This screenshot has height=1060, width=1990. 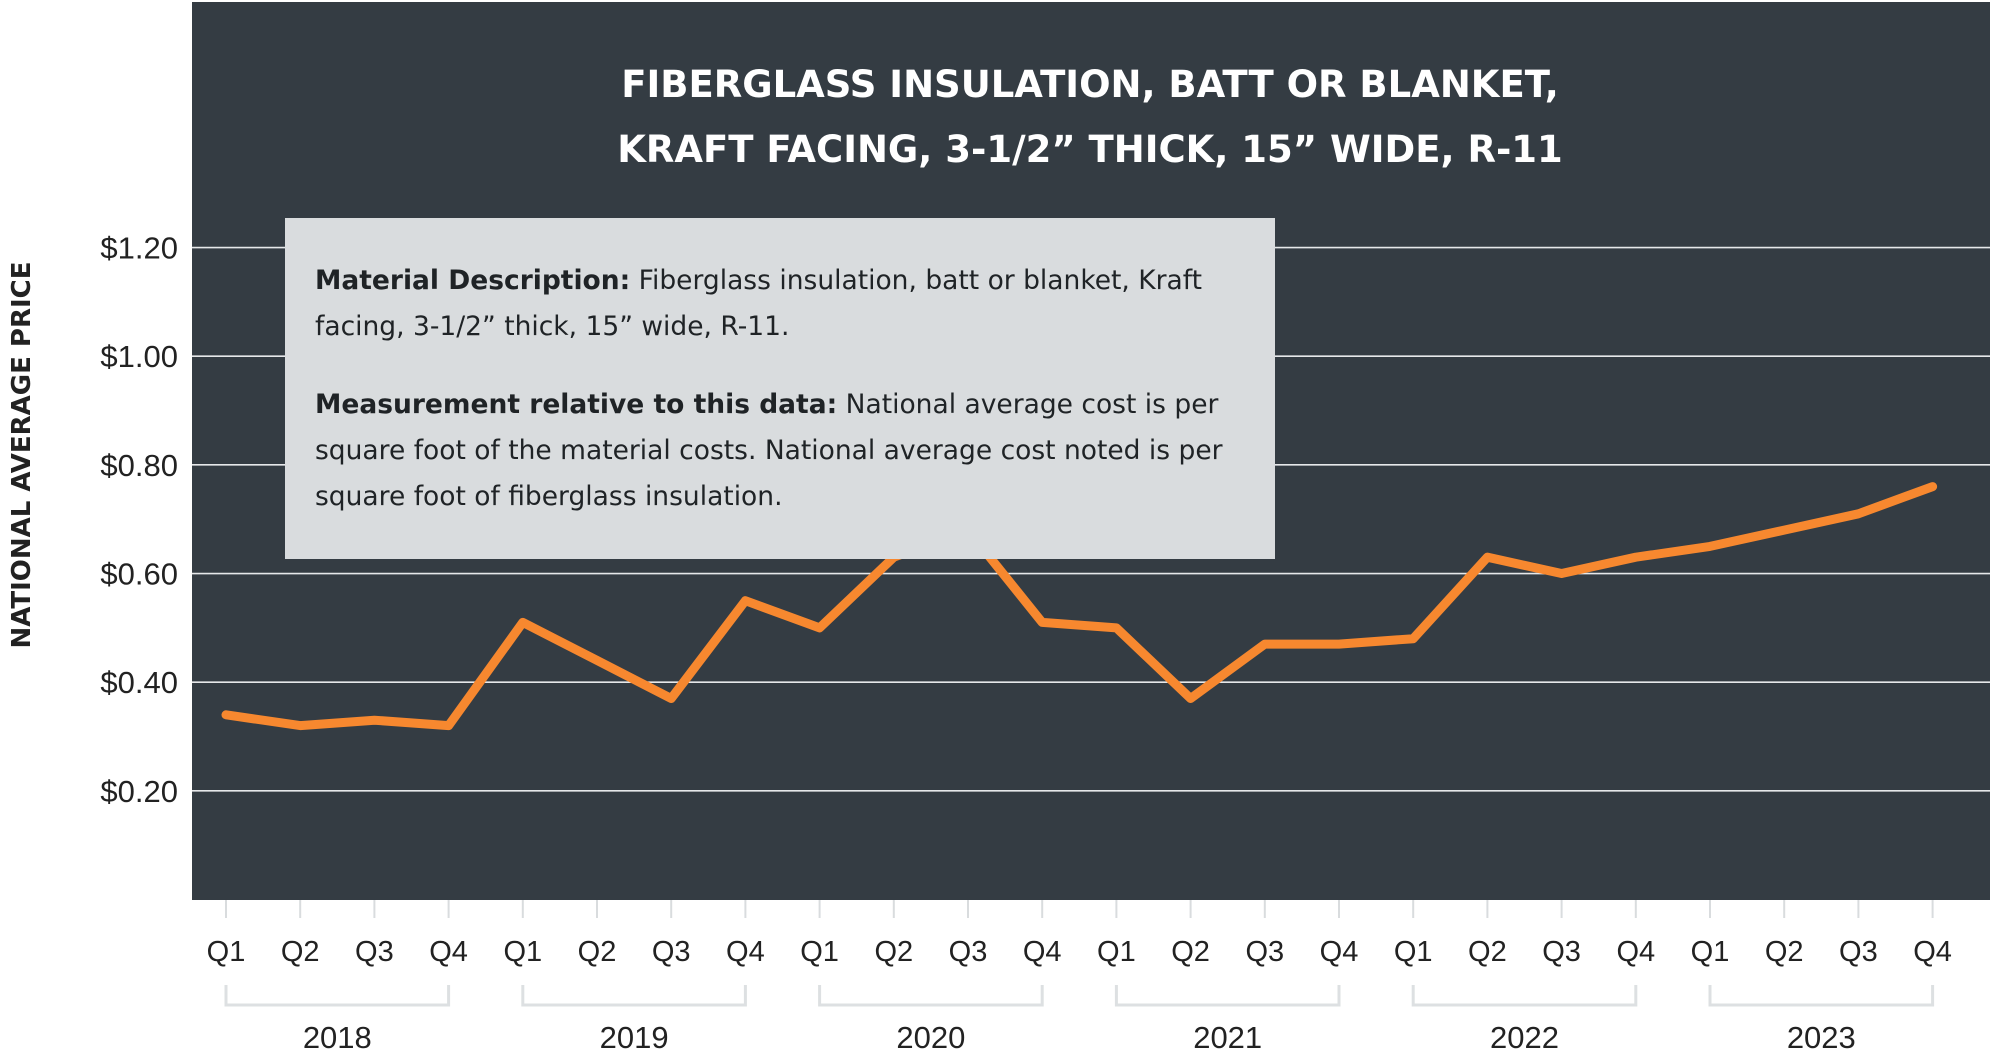 What do you see at coordinates (22, 454) in the screenshot?
I see `y-axis-label: NATIONAL AVERAGE PRICE` at bounding box center [22, 454].